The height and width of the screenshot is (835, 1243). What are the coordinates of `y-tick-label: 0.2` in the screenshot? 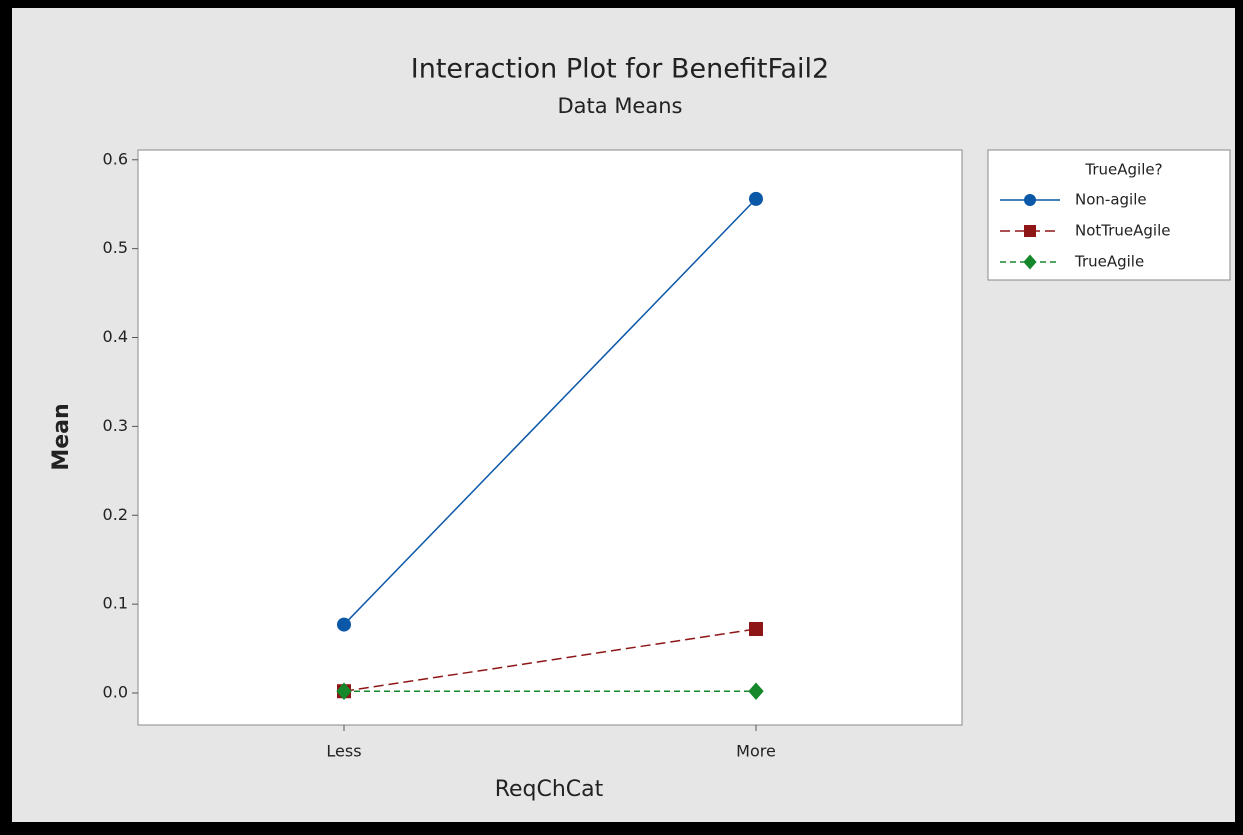 It's located at (115, 514).